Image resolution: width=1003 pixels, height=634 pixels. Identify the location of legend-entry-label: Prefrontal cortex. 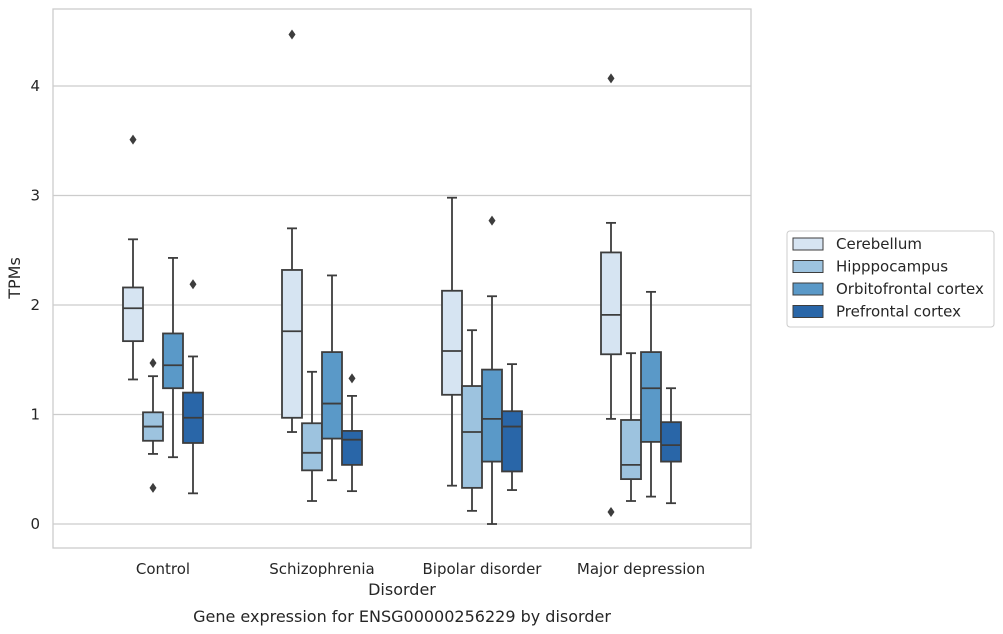
(898, 312).